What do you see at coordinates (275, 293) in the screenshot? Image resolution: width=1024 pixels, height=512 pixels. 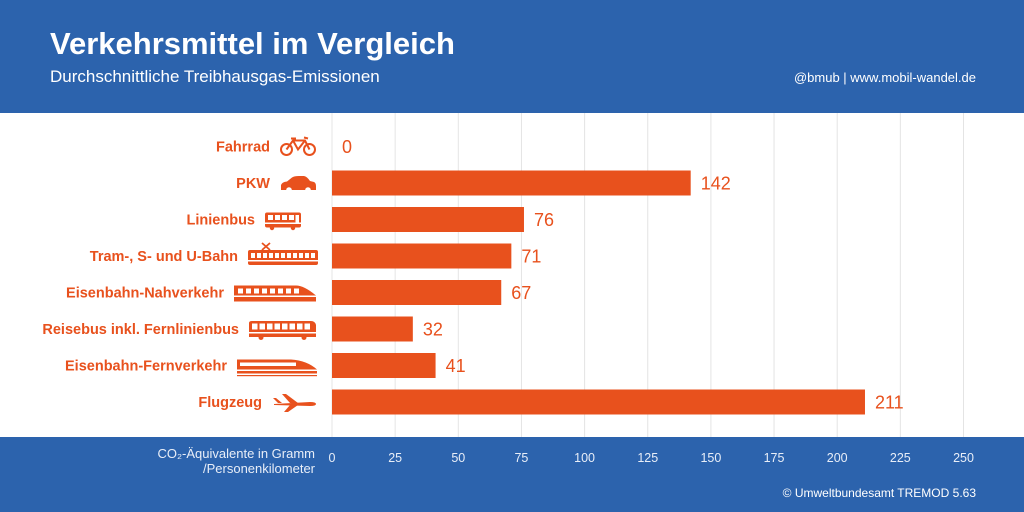 I see `regional-train-icon` at bounding box center [275, 293].